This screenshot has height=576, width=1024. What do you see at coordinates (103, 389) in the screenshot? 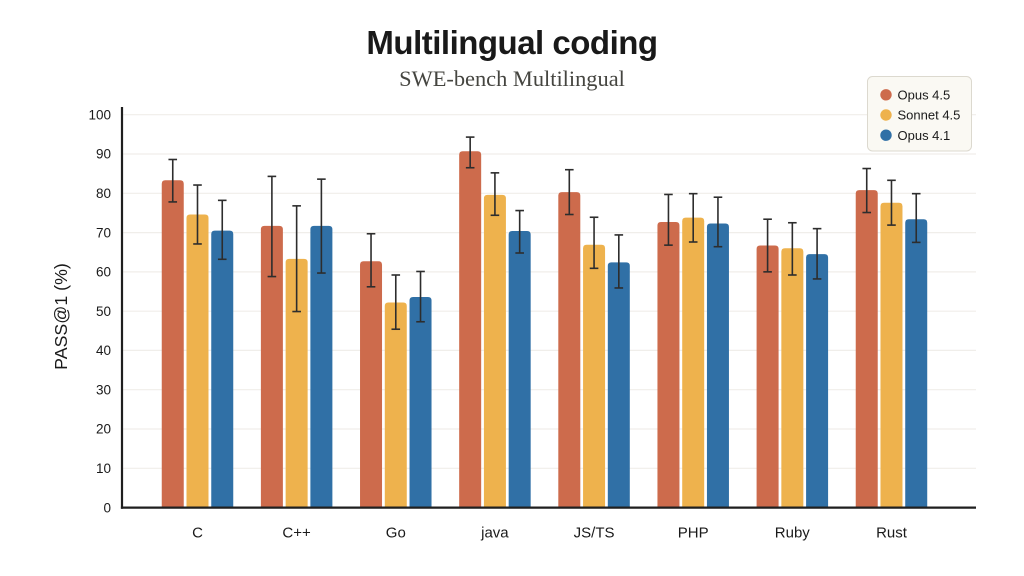
I see `svg-text: 30` at bounding box center [103, 389].